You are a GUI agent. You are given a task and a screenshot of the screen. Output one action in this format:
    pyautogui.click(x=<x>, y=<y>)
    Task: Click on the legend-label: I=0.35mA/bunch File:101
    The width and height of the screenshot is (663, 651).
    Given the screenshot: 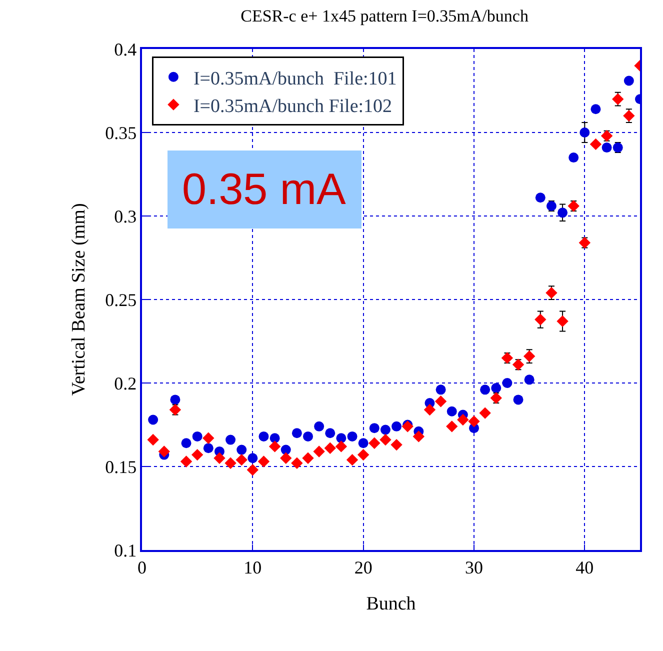 What is the action you would take?
    pyautogui.click(x=295, y=79)
    